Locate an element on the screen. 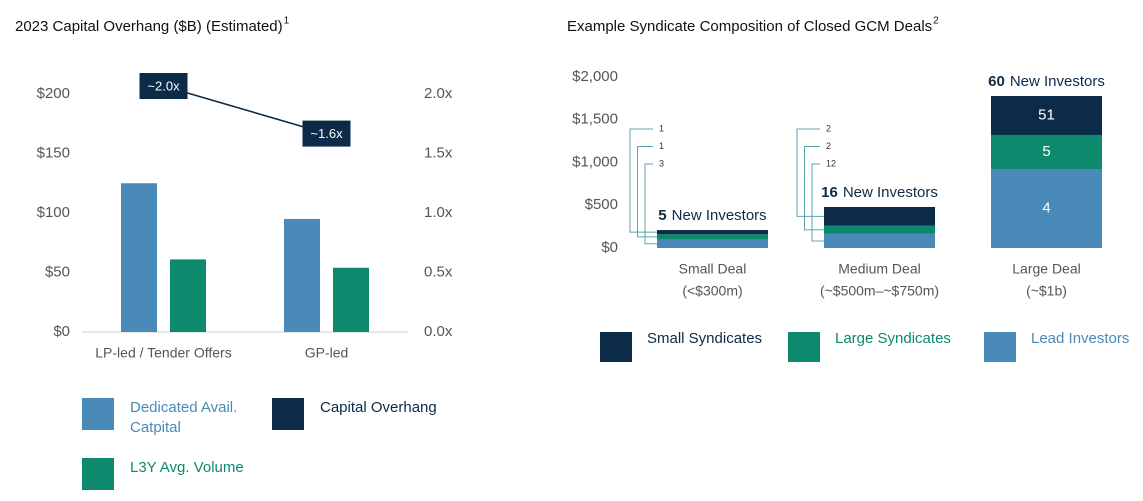 This screenshot has width=1143, height=501. total-value: 5 is located at coordinates (662, 215).